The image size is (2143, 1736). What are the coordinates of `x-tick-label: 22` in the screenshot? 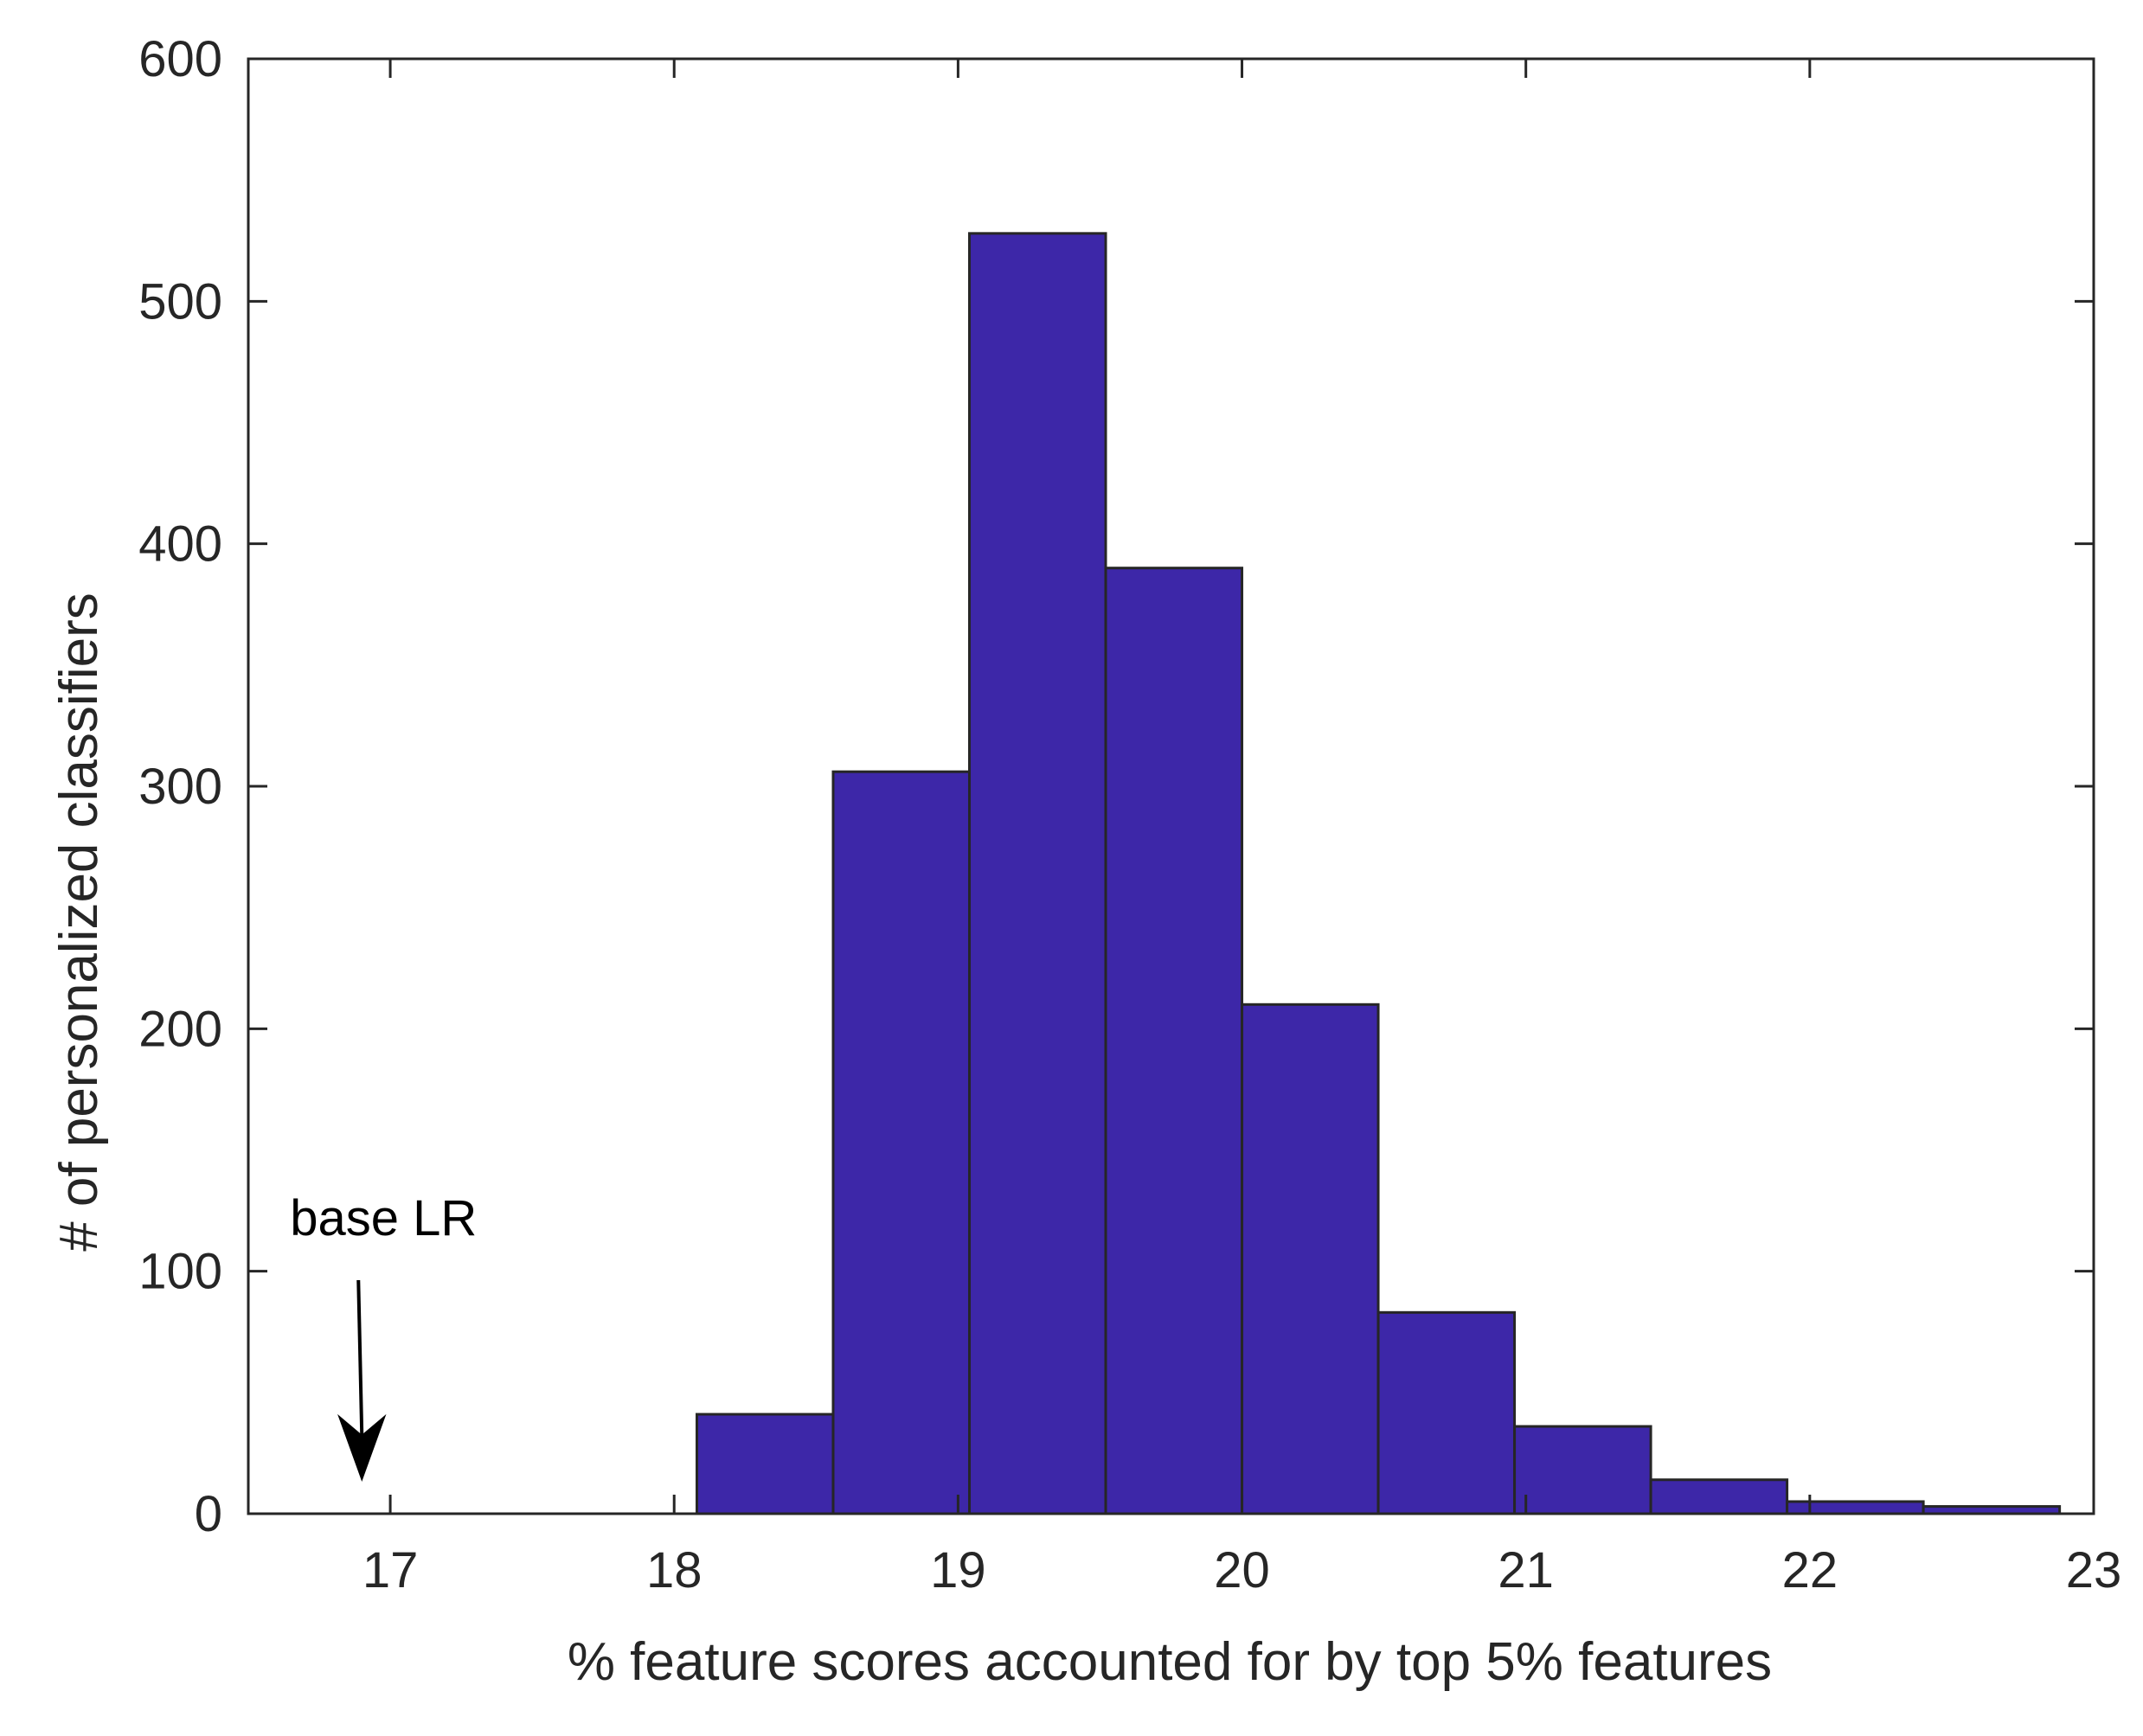 It's located at (1810, 1570).